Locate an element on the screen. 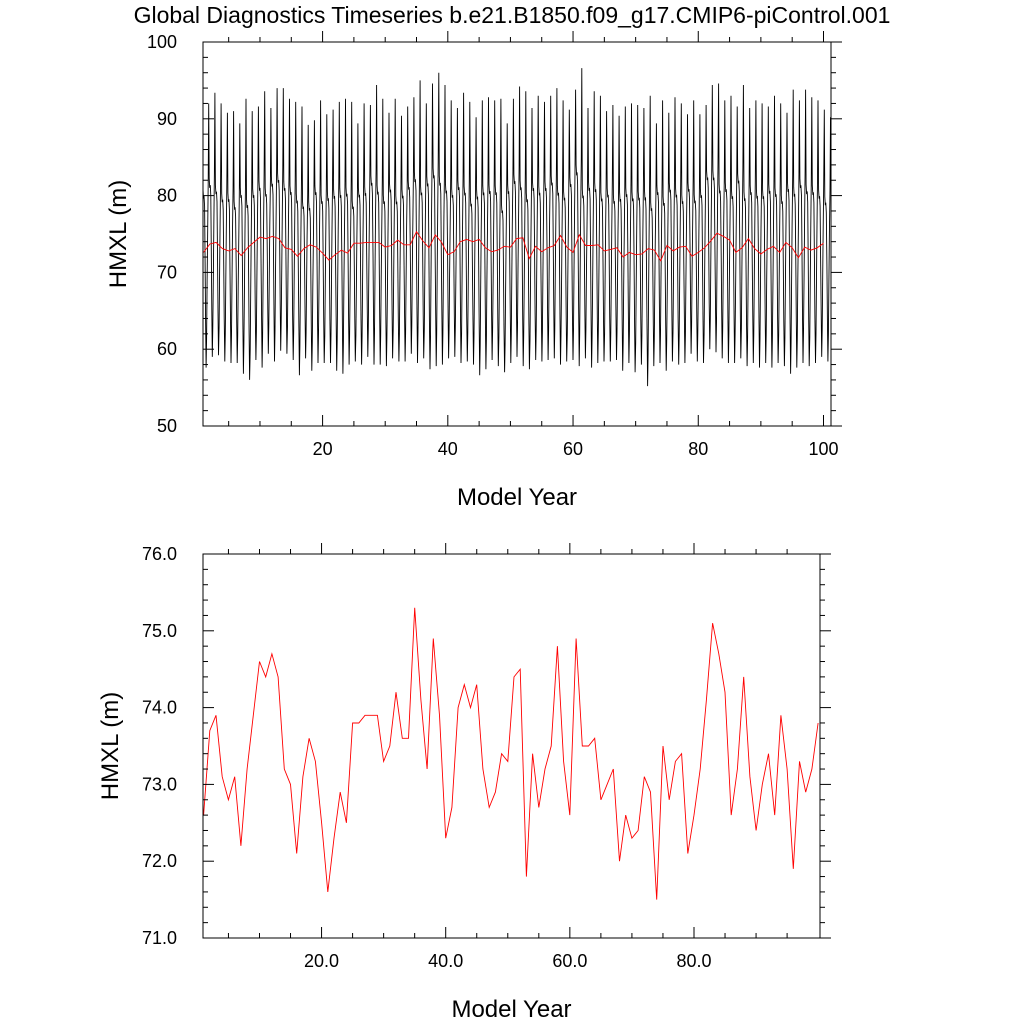 The image size is (1024, 1024). x-tick-label: 20.0 is located at coordinates (321, 961).